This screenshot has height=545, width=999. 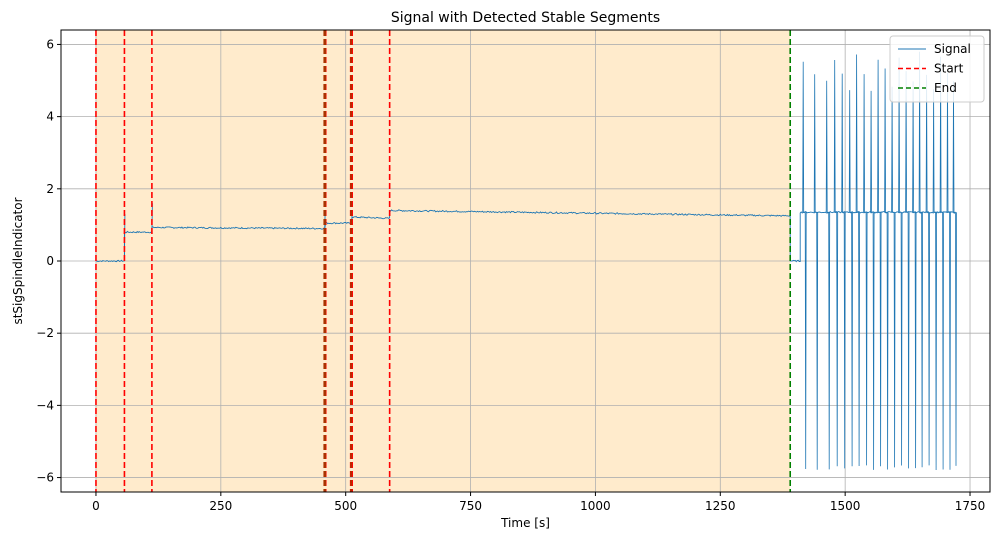 I want to click on legend-box, so click(x=937, y=69).